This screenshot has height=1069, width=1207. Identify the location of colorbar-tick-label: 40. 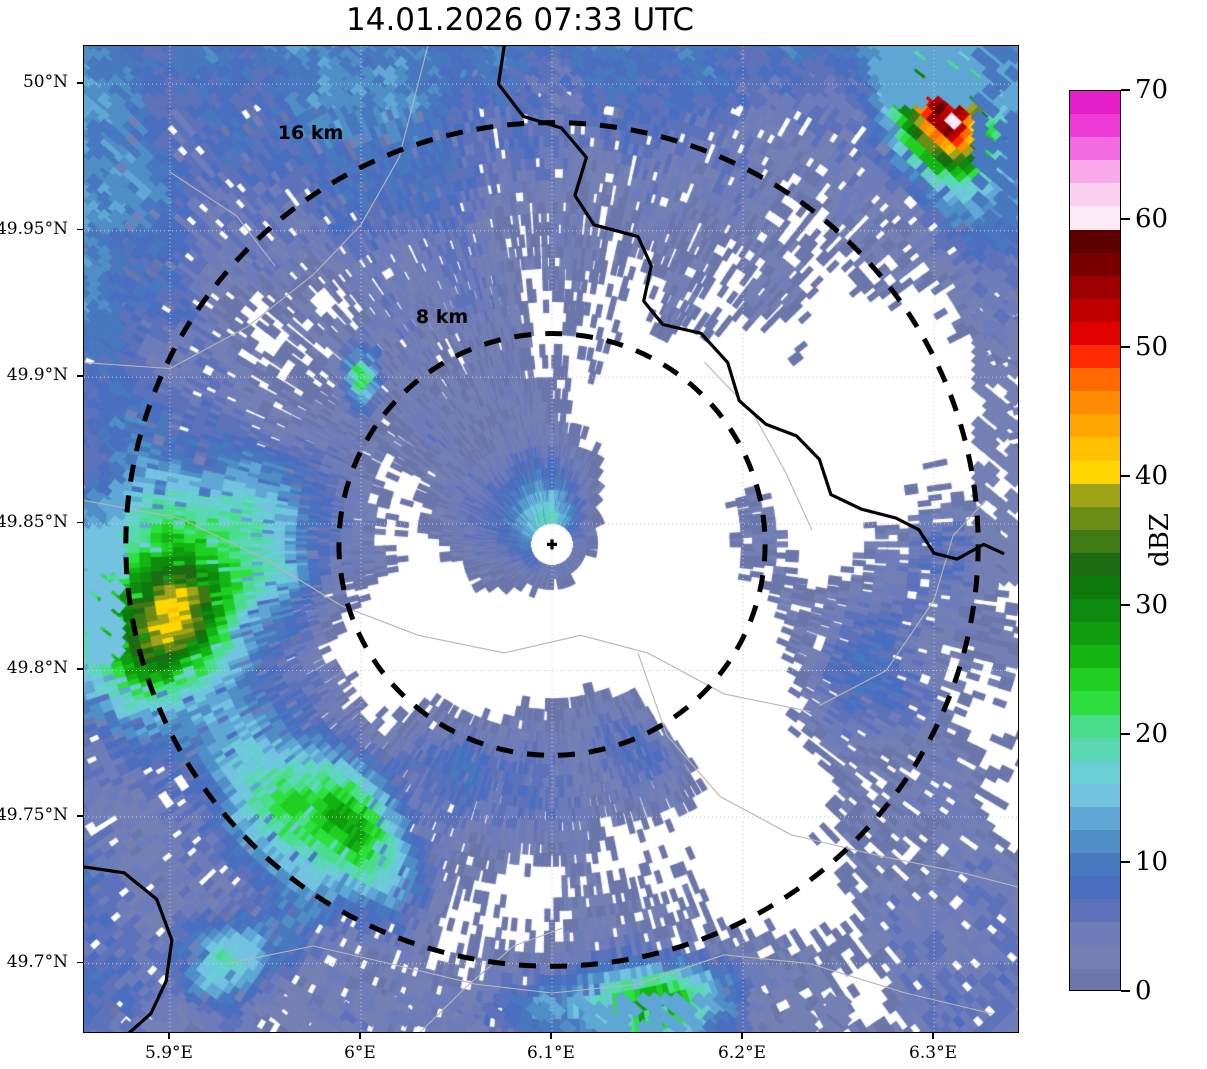
(1152, 476).